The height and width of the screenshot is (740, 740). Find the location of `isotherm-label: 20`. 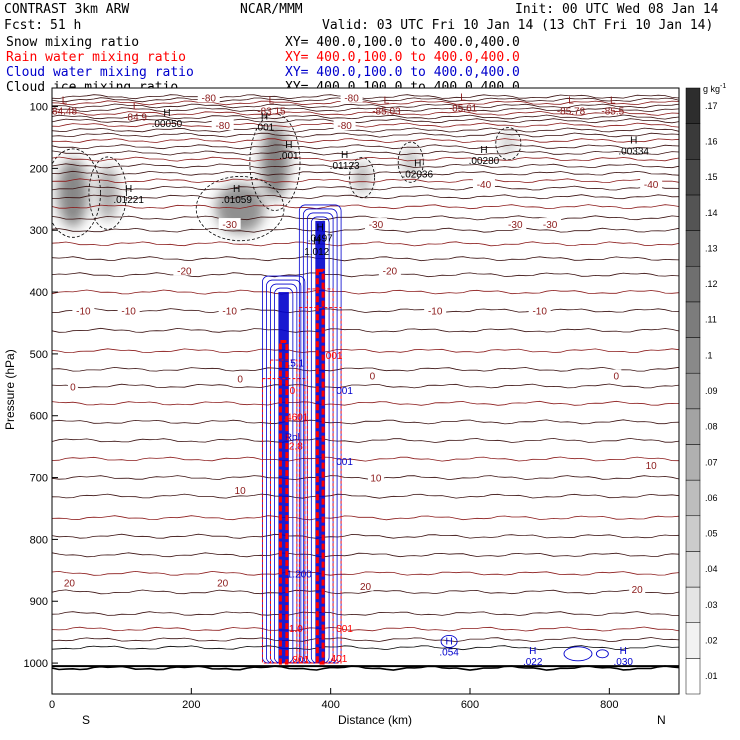

isotherm-label: 20 is located at coordinates (366, 587).